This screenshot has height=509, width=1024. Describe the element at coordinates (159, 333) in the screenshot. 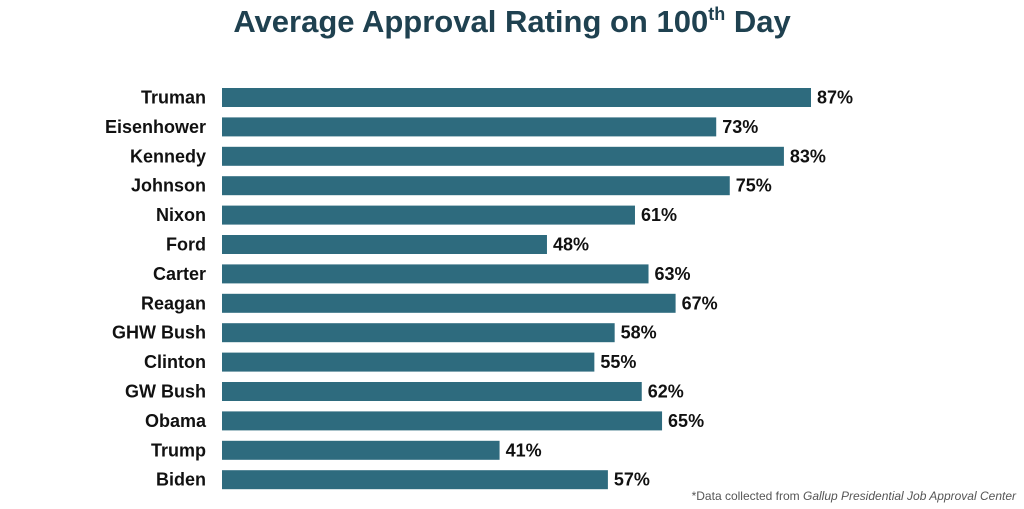

I see `category-label-ghw-bush: GHW Bush` at that location.